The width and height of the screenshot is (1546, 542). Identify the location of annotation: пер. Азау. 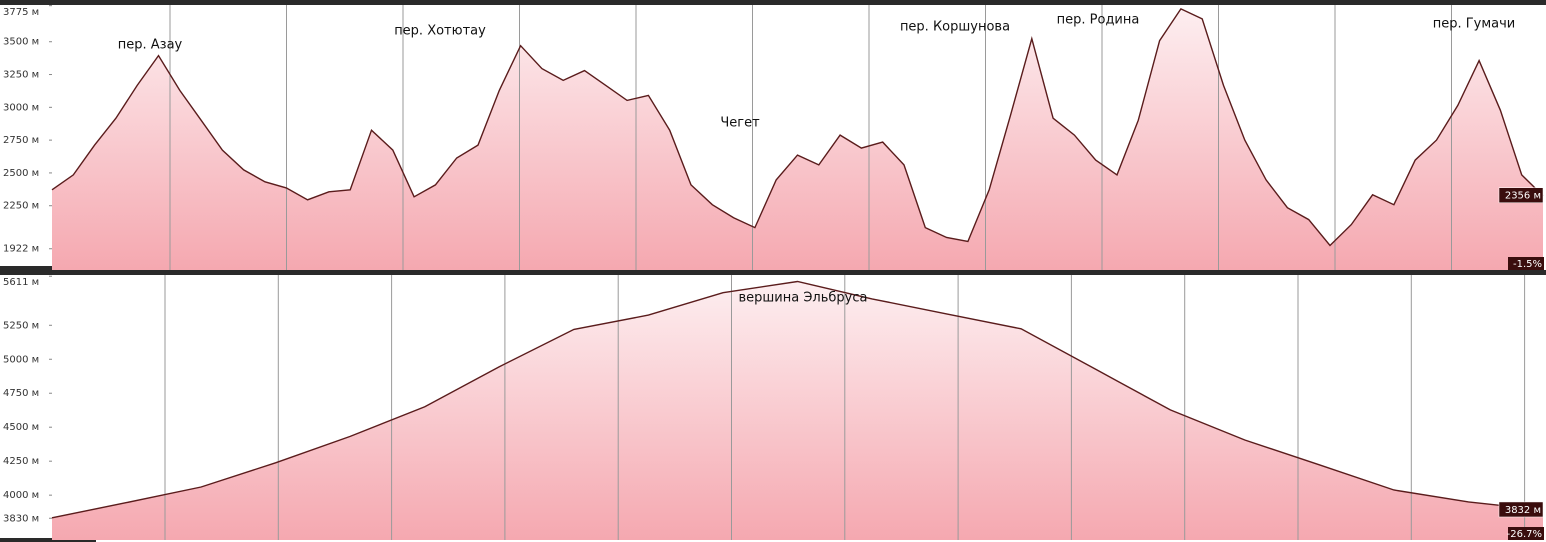
(150, 45).